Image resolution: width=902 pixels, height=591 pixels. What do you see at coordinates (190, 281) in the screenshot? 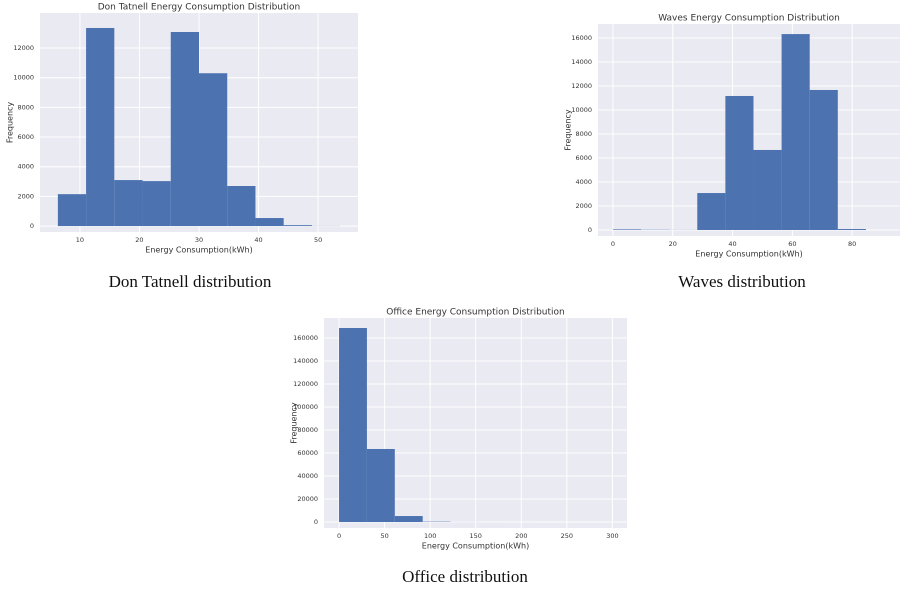
I see `caption: Don Tatnell distribution` at bounding box center [190, 281].